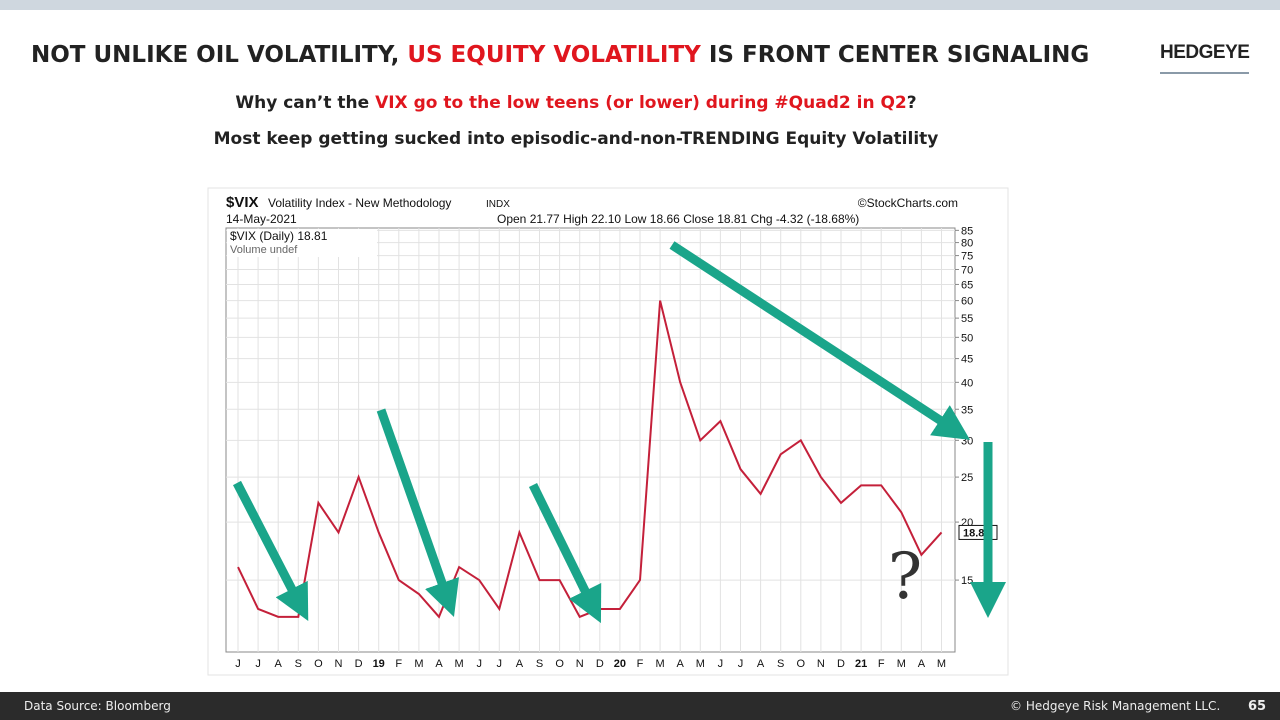 This screenshot has height=720, width=1280. What do you see at coordinates (967, 581) in the screenshot?
I see `y-tick-label: 15` at bounding box center [967, 581].